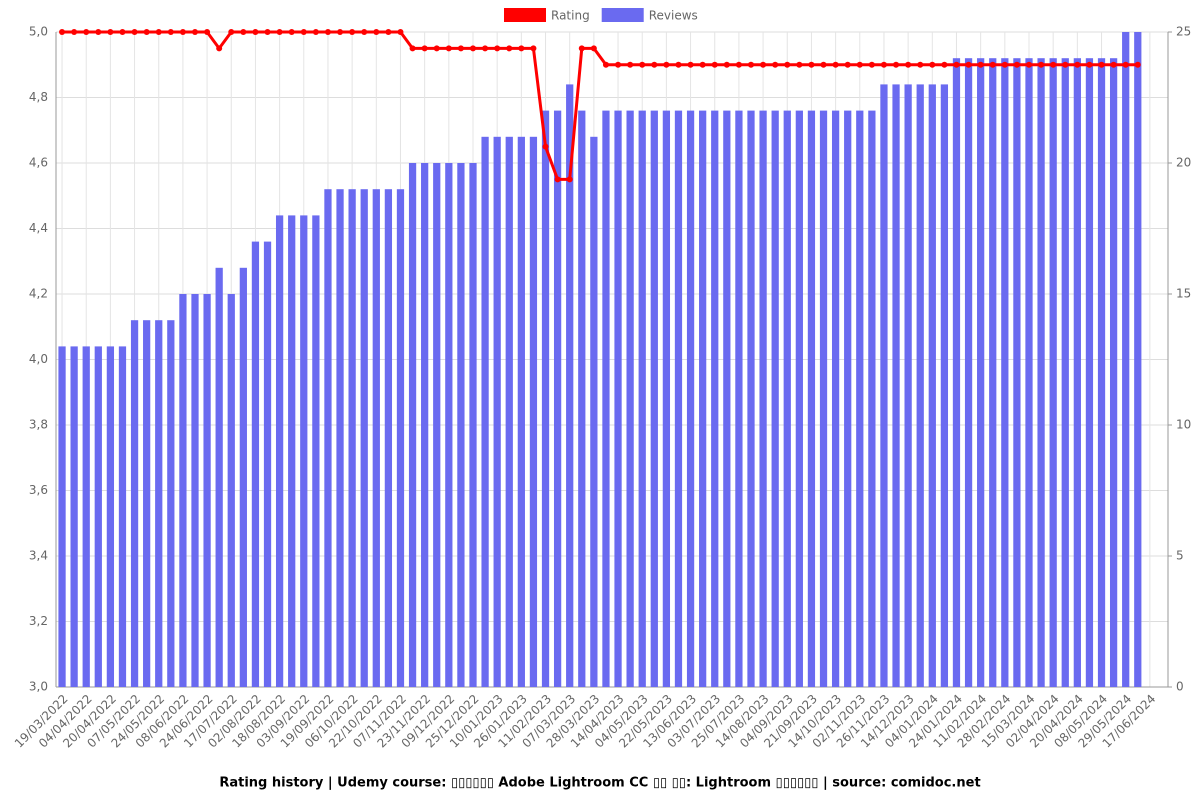  I want to click on y2-tick-label: 10, so click(1183, 425).